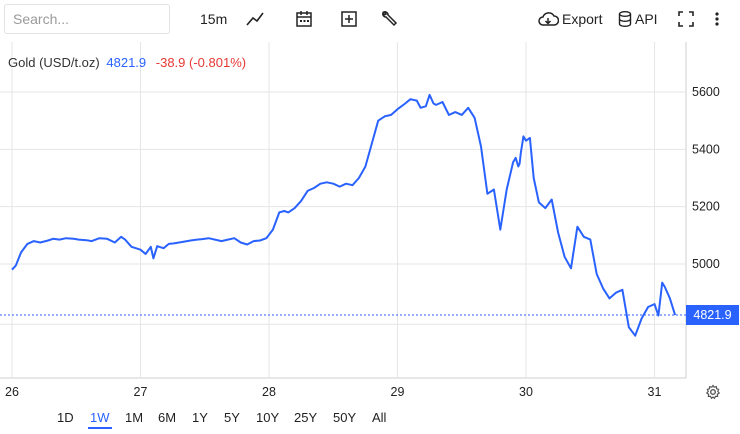 The height and width of the screenshot is (434, 740). I want to click on x-tick-label: 27, so click(141, 392).